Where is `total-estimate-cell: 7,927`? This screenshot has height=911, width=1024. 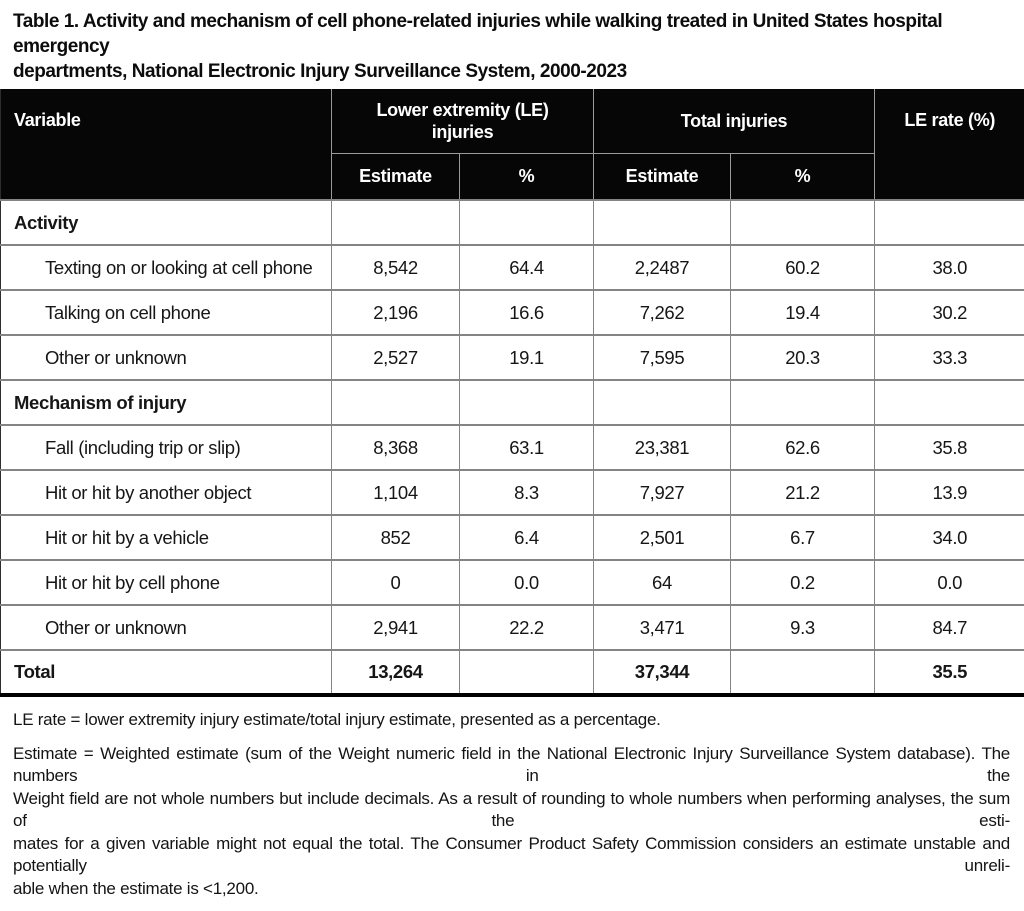
total-estimate-cell: 7,927 is located at coordinates (662, 492).